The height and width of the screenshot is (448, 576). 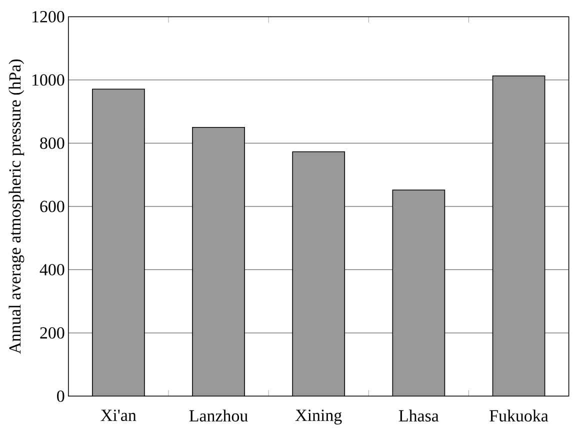 What do you see at coordinates (52, 270) in the screenshot?
I see `y-tick-label: 400` at bounding box center [52, 270].